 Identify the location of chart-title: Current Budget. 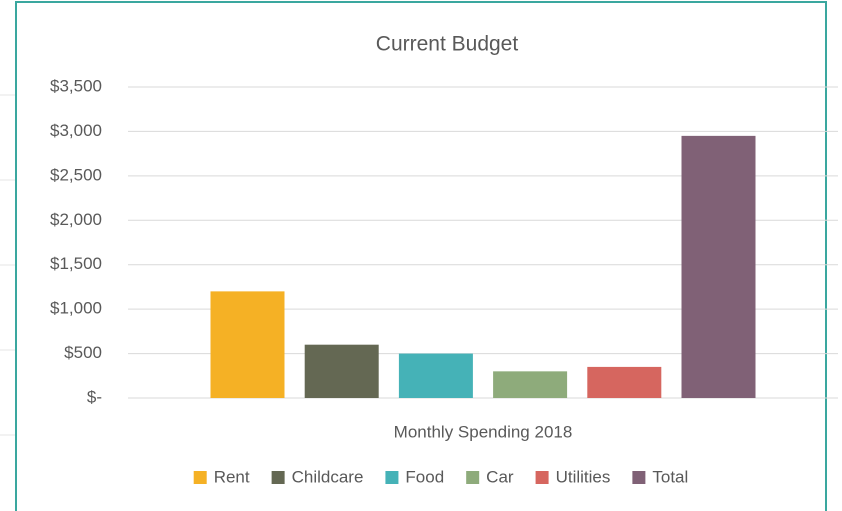
(447, 44).